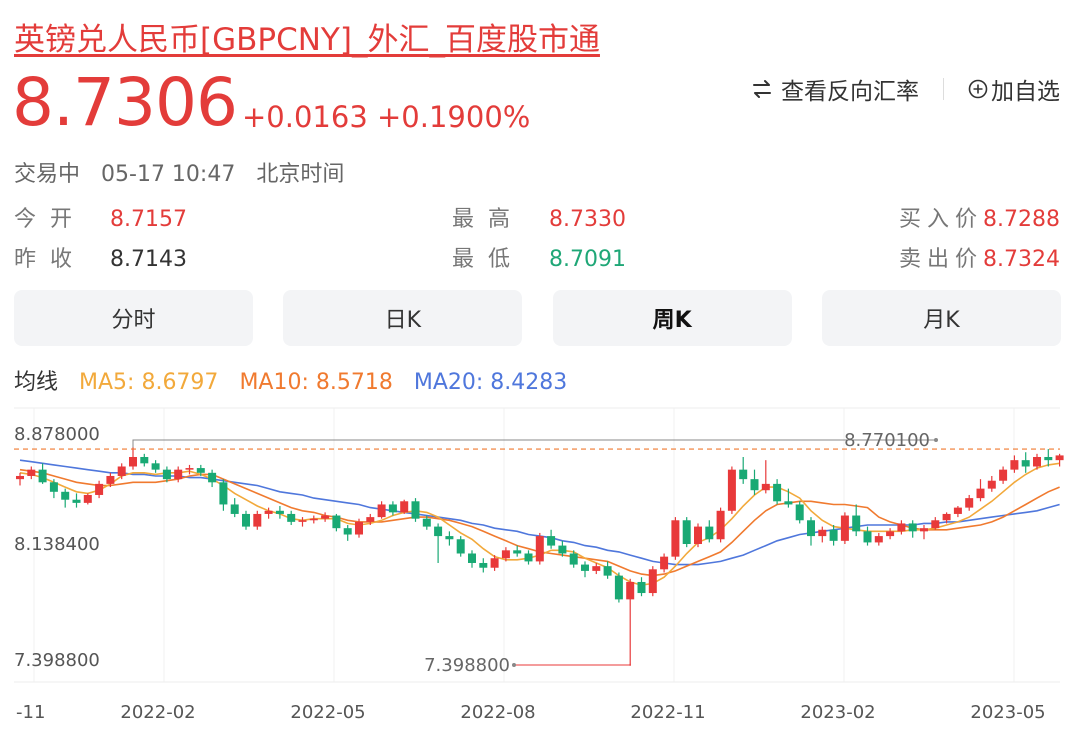 The width and height of the screenshot is (1080, 737). I want to click on stat-open-label: 今开, so click(50, 219).